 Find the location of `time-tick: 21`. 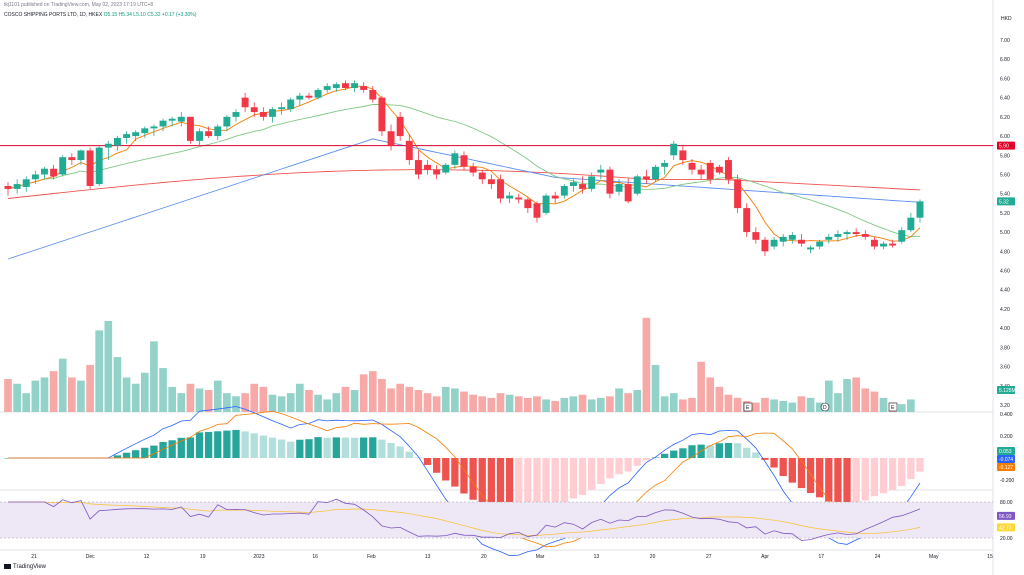

time-tick: 21 is located at coordinates (34, 557).